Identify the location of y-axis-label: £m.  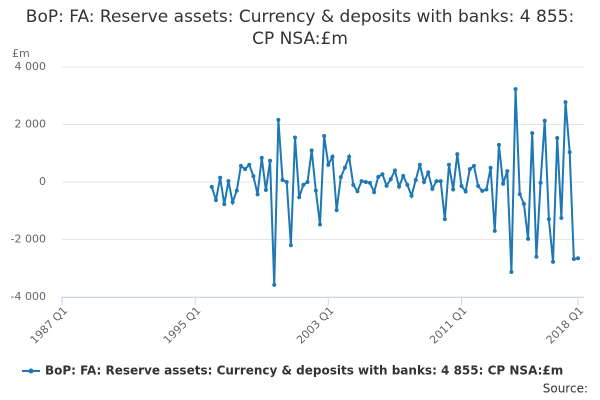
(21, 53).